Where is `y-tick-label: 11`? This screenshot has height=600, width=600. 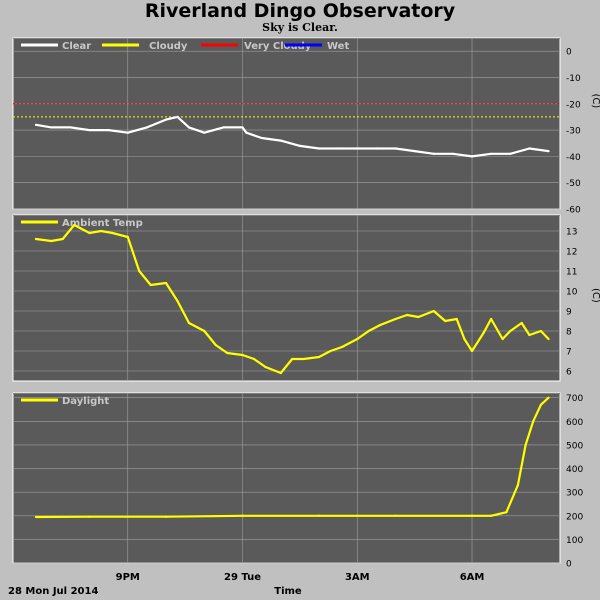 y-tick-label: 11 is located at coordinates (571, 273).